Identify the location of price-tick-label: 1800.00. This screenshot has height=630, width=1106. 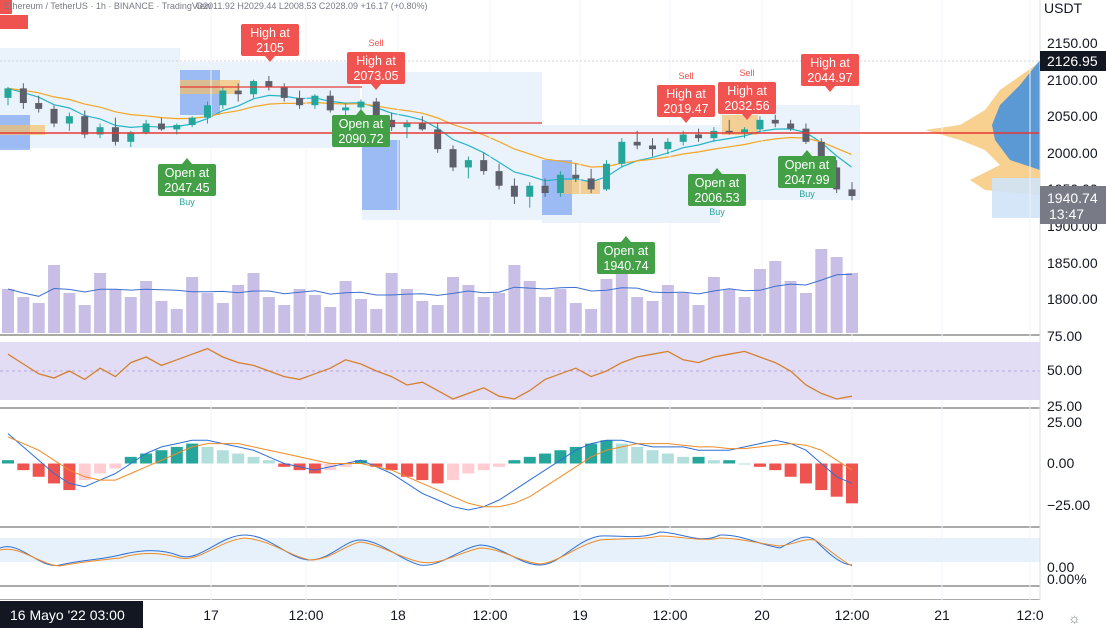
(1072, 299).